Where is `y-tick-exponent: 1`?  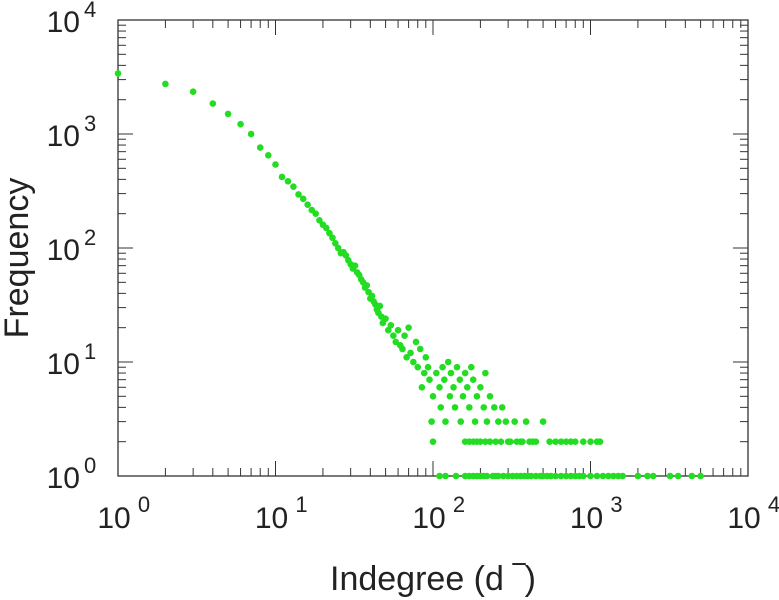
y-tick-exponent: 1 is located at coordinates (90, 351).